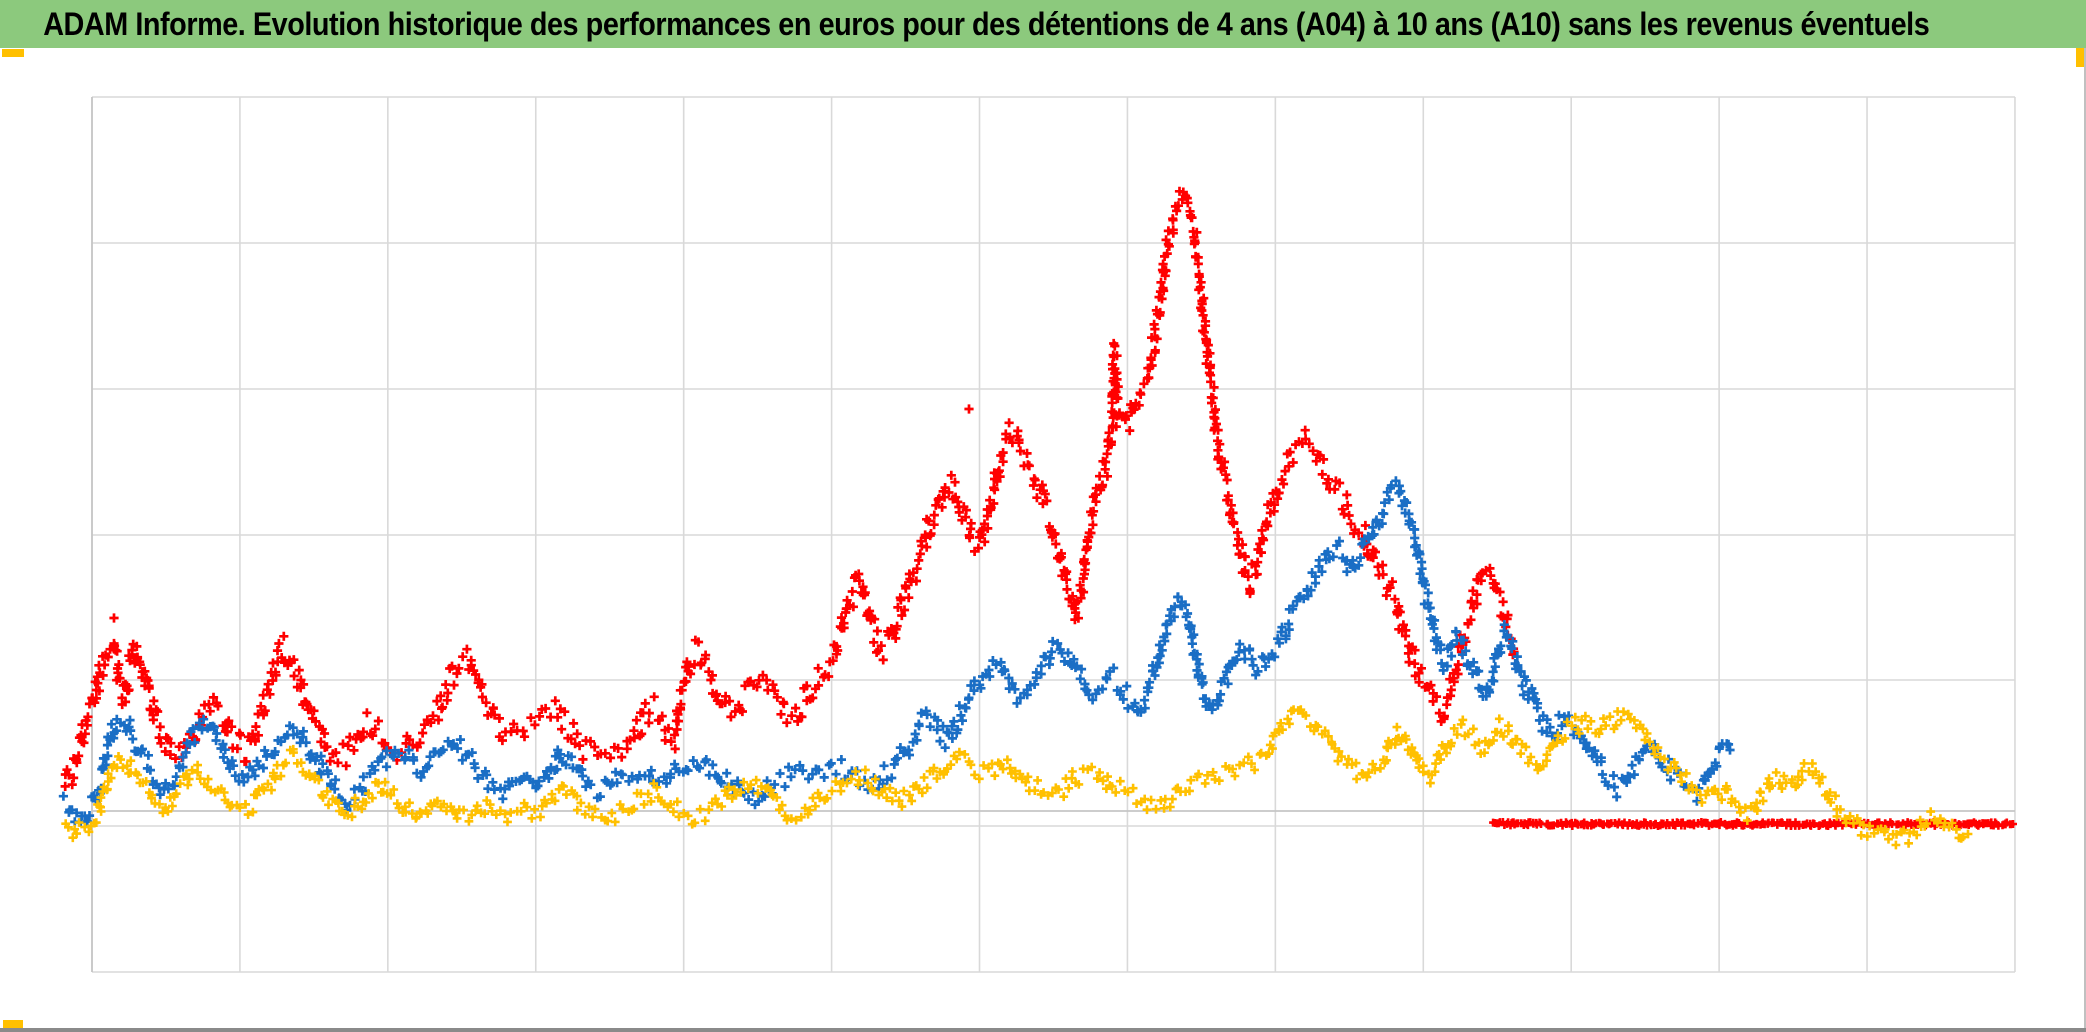 The image size is (2086, 1032). I want to click on accent-mark-top-left, so click(13, 53).